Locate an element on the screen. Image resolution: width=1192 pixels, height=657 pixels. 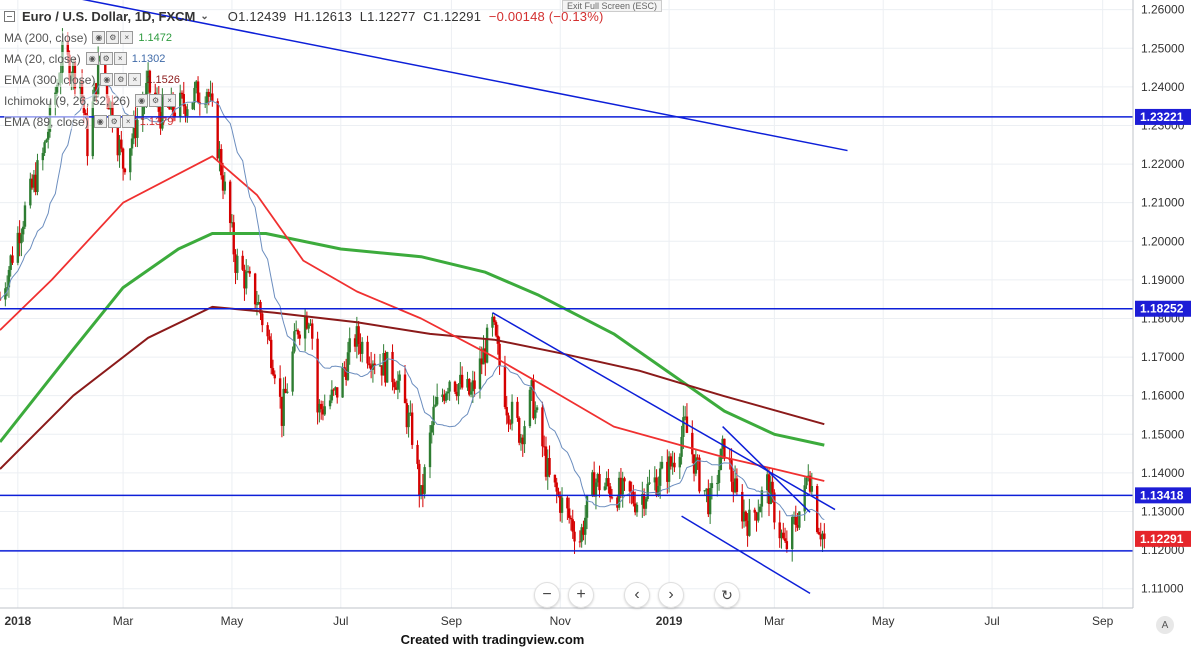
indicator-name: EMA (89, close) is located at coordinates (46, 121).